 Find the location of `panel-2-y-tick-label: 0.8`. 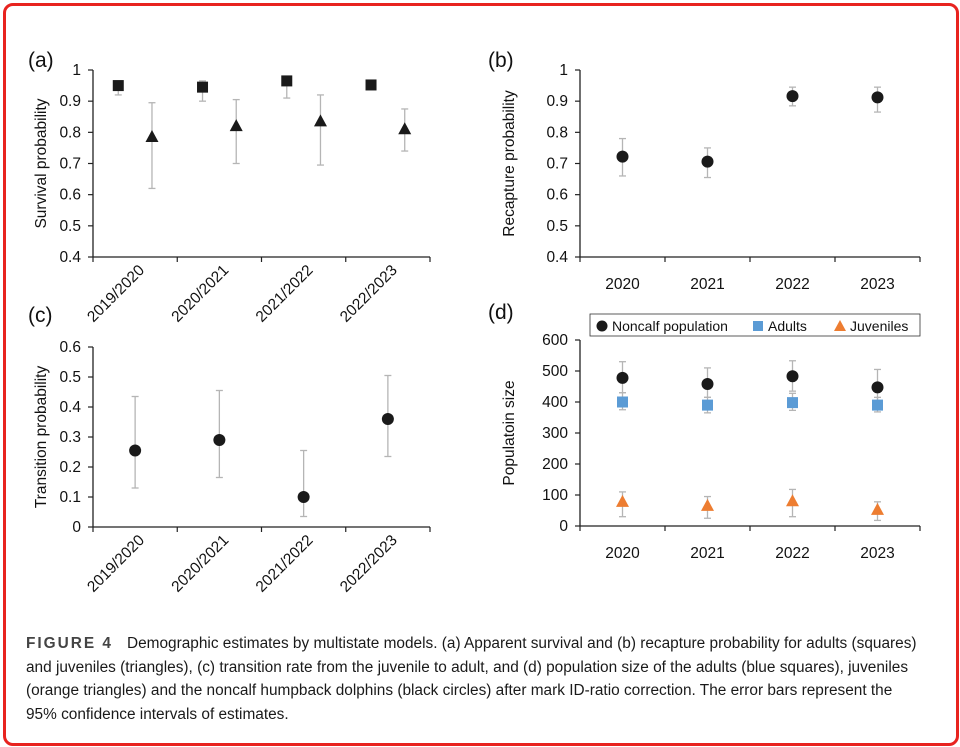

panel-2-y-tick-label: 0.8 is located at coordinates (557, 132).